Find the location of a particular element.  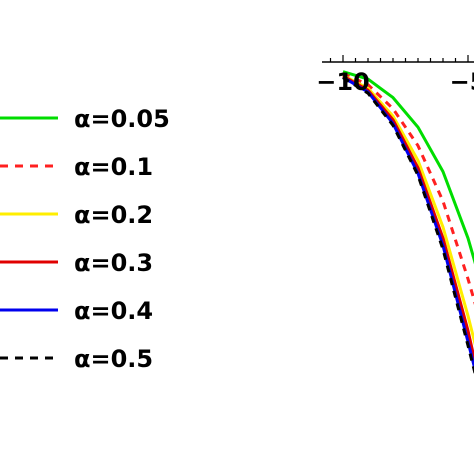

legend-label-5: α=0.5 is located at coordinates (113, 359).